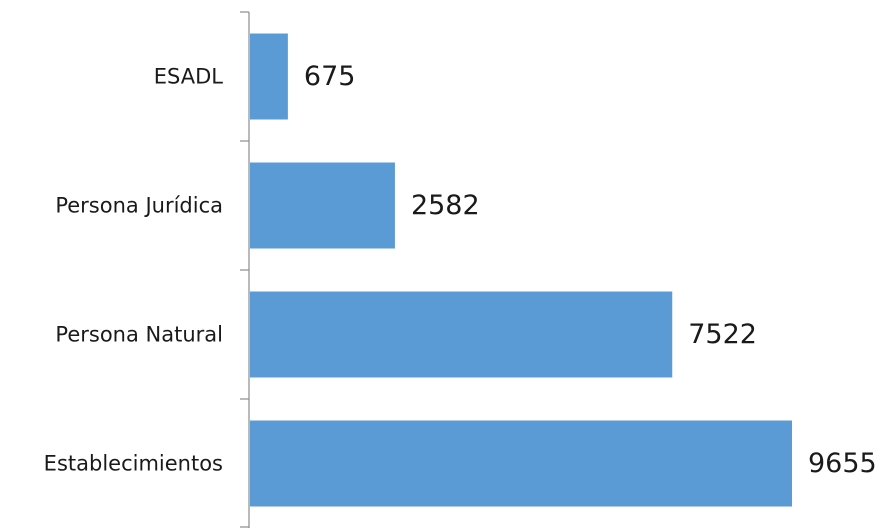  What do you see at coordinates (842, 463) in the screenshot?
I see `data-label: 9655` at bounding box center [842, 463].